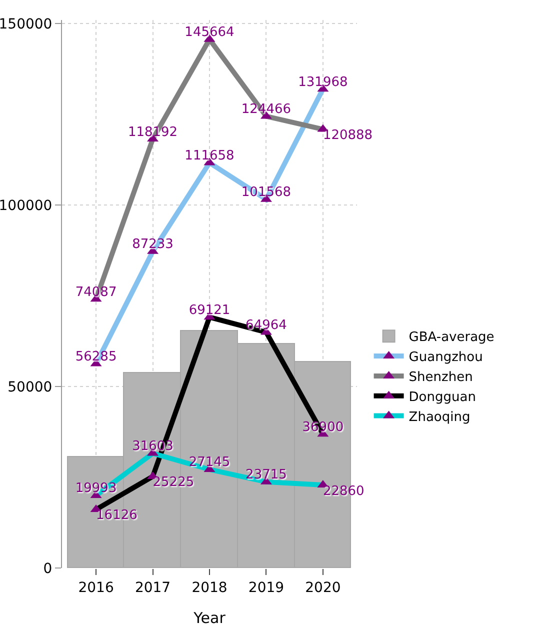  I want to click on data-label: 25225, so click(173, 482).